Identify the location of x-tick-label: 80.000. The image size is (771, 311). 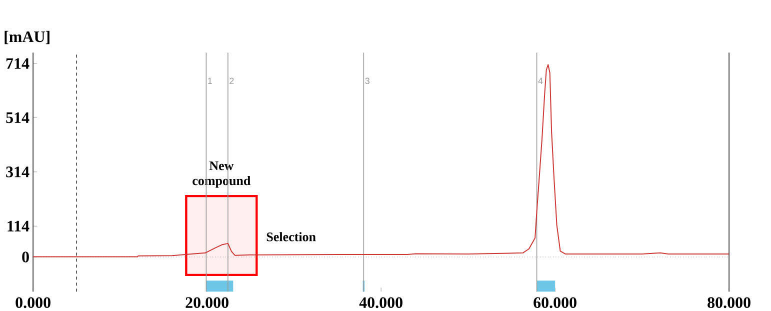
(729, 302).